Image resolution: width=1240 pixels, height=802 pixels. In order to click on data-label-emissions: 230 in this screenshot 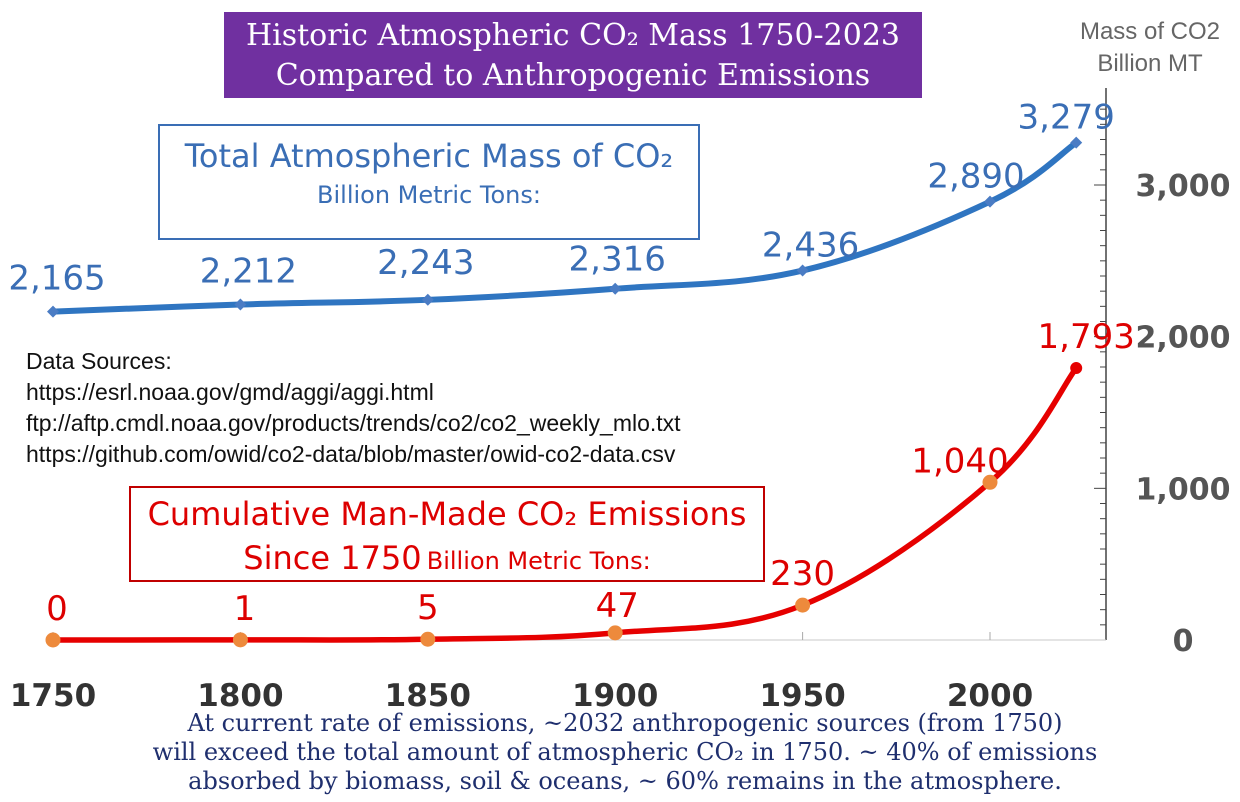, I will do `click(802, 574)`.